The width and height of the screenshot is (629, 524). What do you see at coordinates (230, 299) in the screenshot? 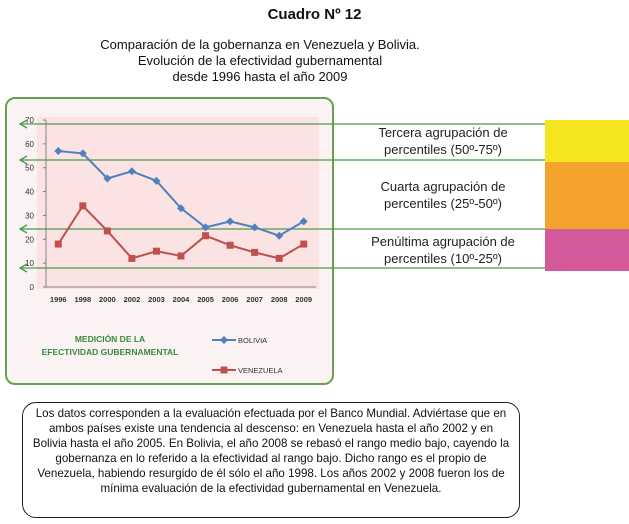
I see `x-tick-label: 2006` at bounding box center [230, 299].